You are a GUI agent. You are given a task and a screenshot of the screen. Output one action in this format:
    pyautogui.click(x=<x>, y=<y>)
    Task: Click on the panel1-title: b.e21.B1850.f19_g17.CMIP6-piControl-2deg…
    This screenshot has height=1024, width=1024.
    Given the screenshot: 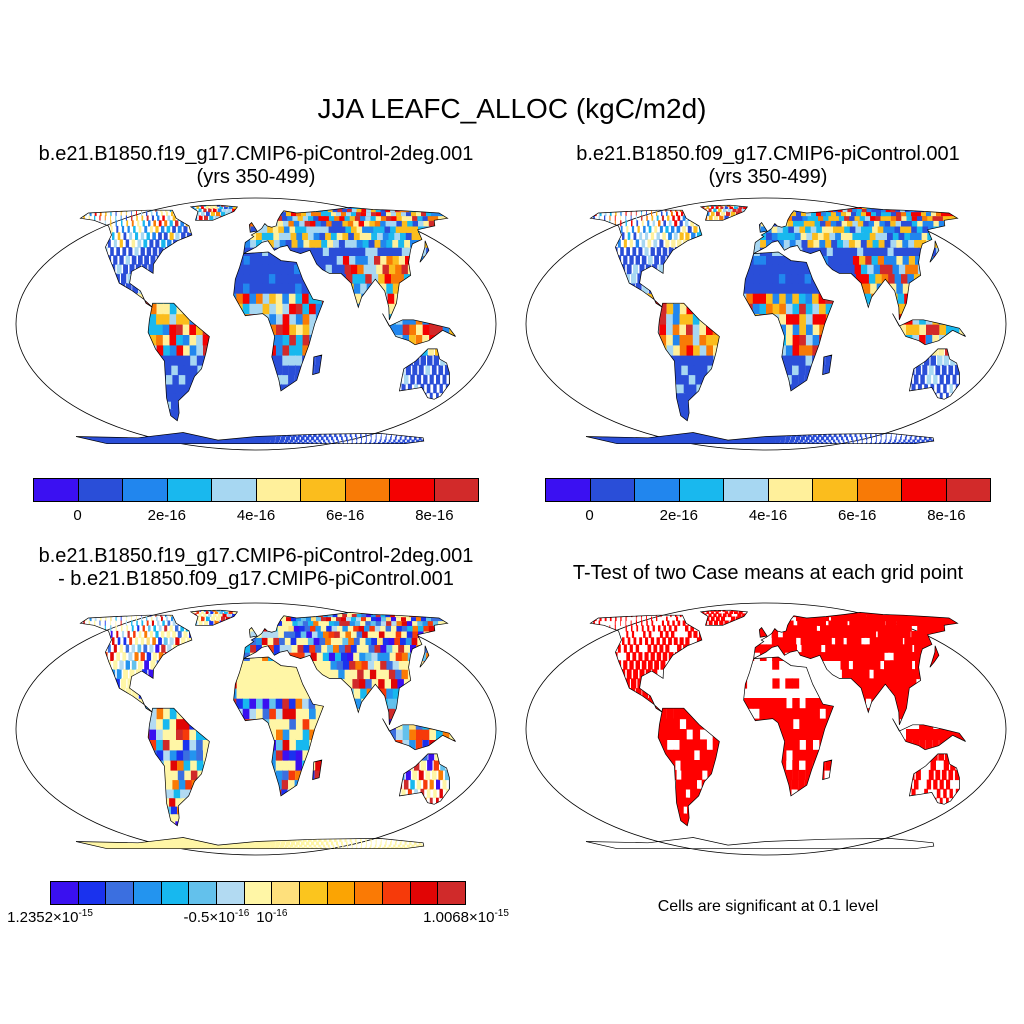 What is the action you would take?
    pyautogui.click(x=256, y=166)
    